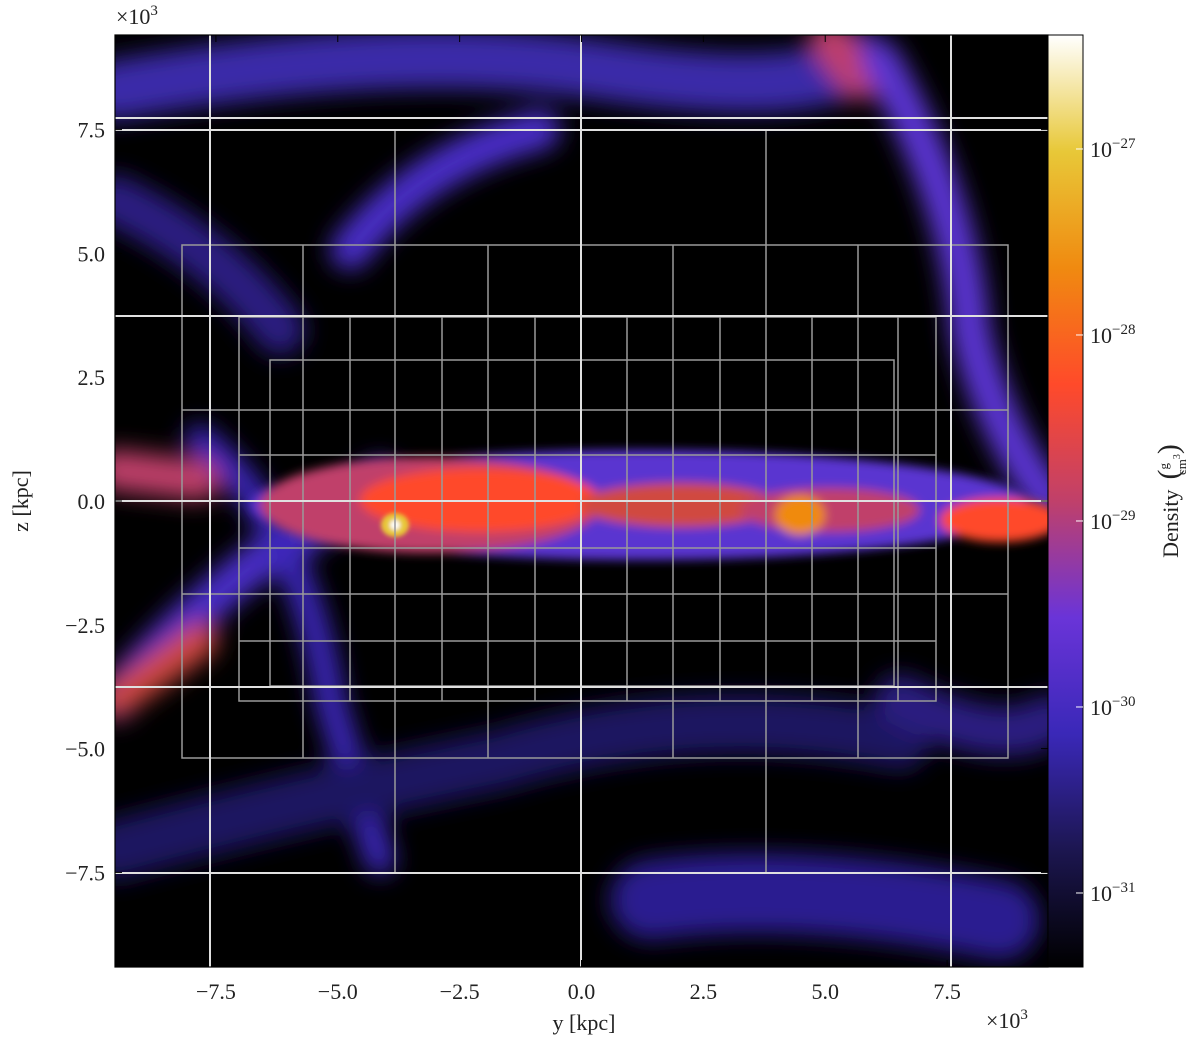 The height and width of the screenshot is (1048, 1200). Describe the element at coordinates (85, 872) in the screenshot. I see `y-tick-label: −7.5` at that location.